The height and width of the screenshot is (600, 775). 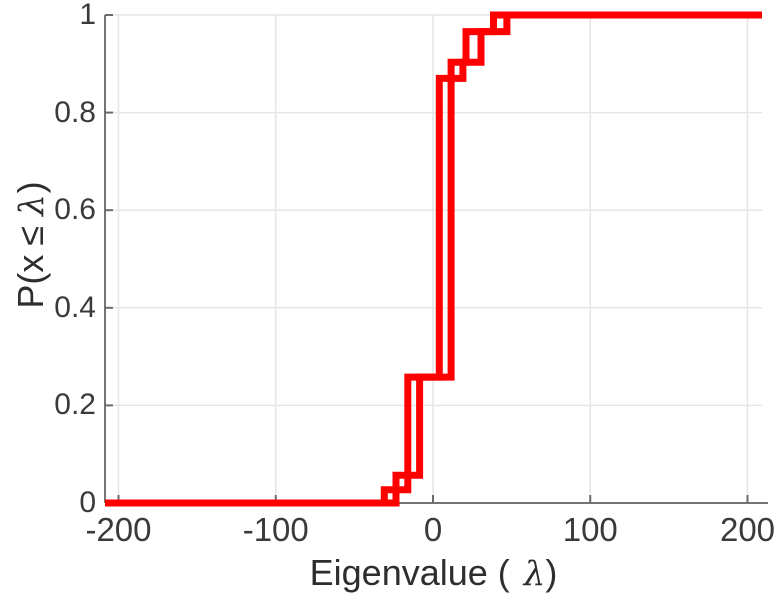 I want to click on x-tick-label: 0, so click(x=433, y=529).